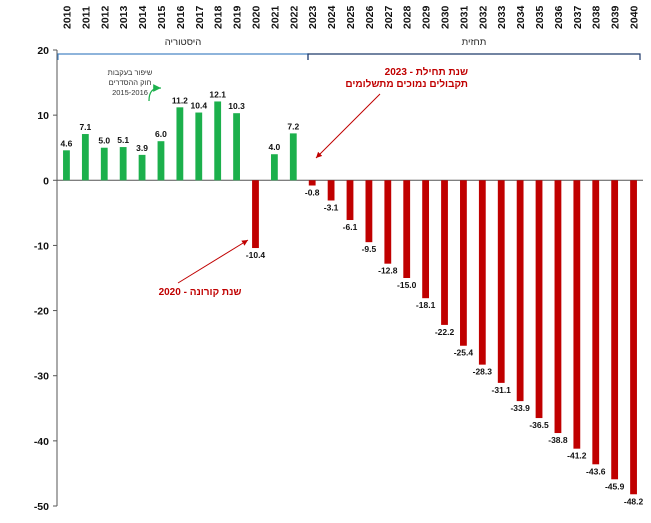  What do you see at coordinates (426, 305) in the screenshot?
I see `data-label-2029: -18.1` at bounding box center [426, 305].